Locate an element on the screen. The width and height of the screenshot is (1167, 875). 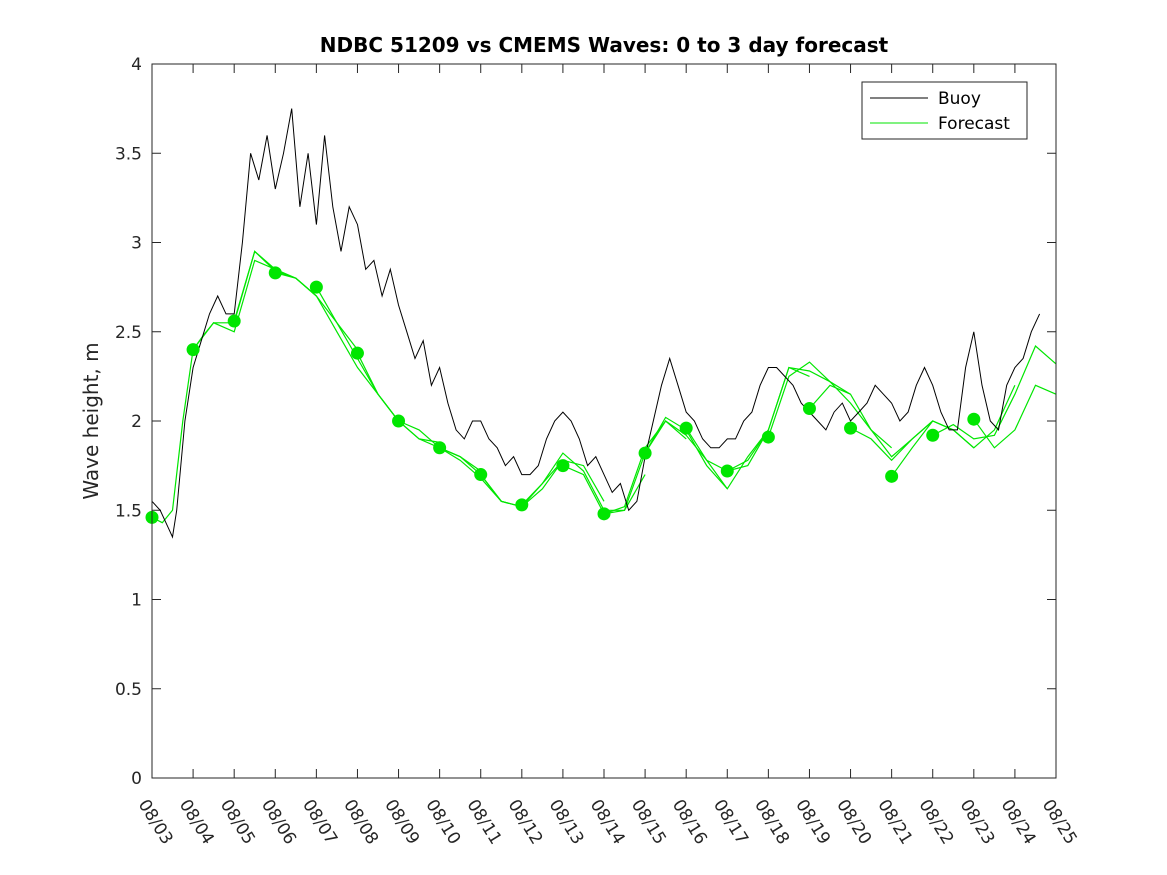
x-tick-label: 08/18 is located at coordinates (771, 822).